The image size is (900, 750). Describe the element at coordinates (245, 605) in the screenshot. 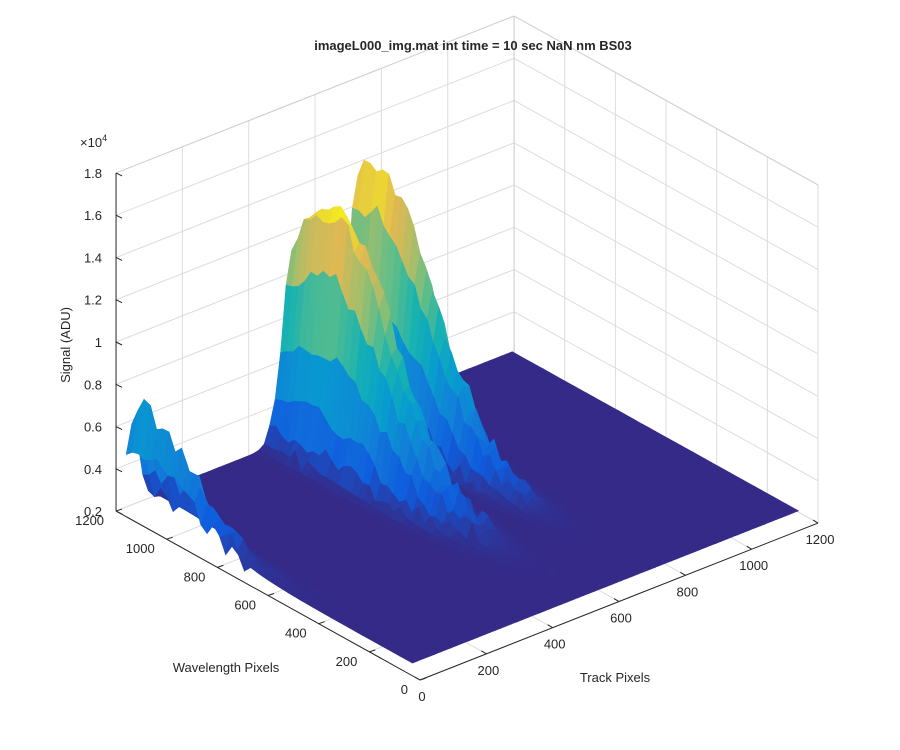

I see `y-tick-label: 600` at that location.